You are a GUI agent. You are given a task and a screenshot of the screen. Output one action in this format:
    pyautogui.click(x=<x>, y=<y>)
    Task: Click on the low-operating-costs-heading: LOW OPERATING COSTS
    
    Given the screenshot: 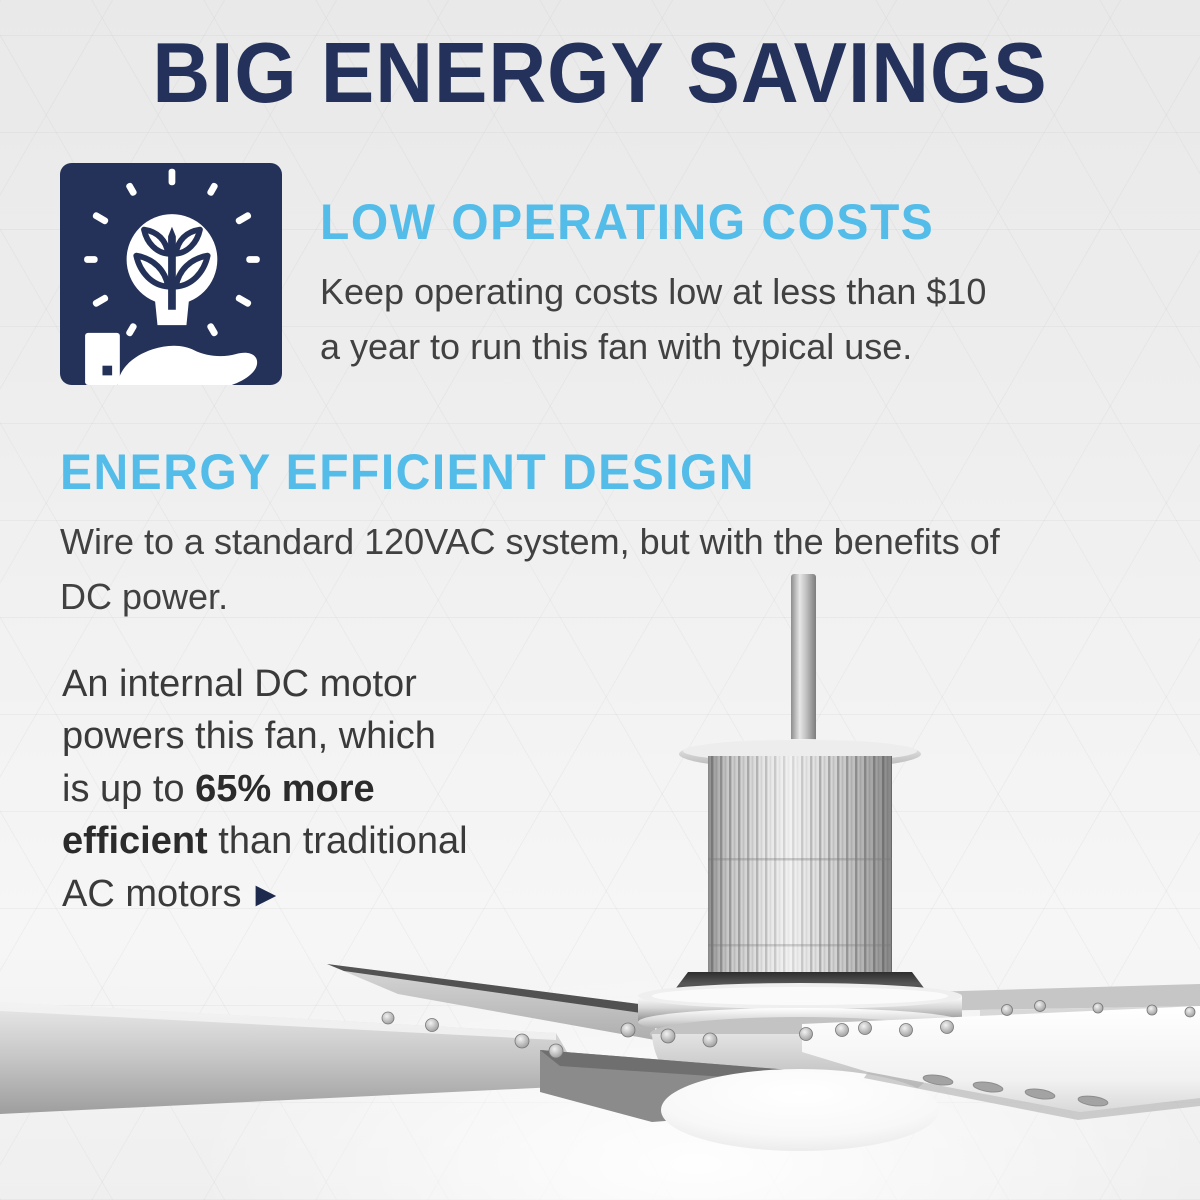 What is the action you would take?
    pyautogui.click(x=627, y=223)
    